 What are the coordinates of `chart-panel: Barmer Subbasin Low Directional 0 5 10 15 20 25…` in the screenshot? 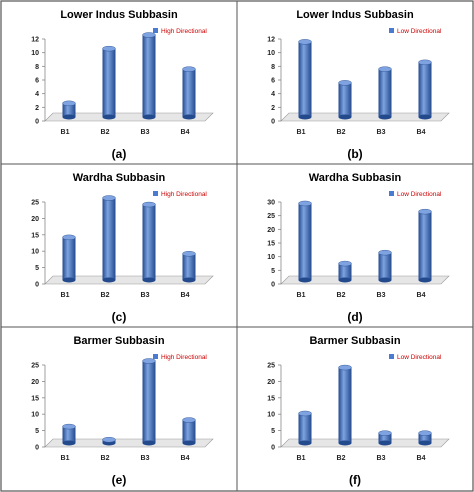 It's located at (358, 411).